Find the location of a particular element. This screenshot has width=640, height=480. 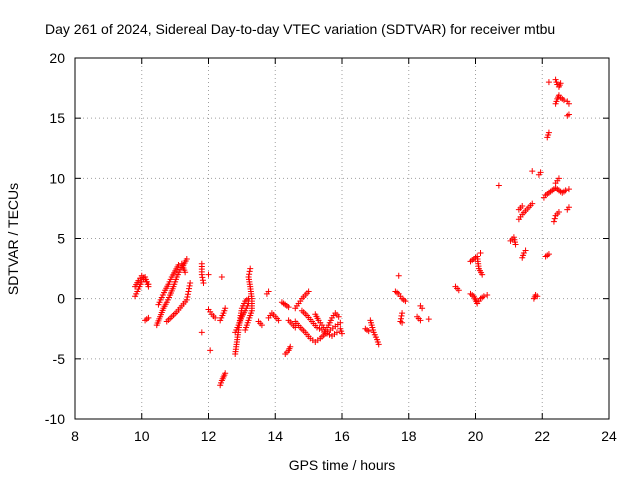

y-tick-label: 0 is located at coordinates (61, 299).